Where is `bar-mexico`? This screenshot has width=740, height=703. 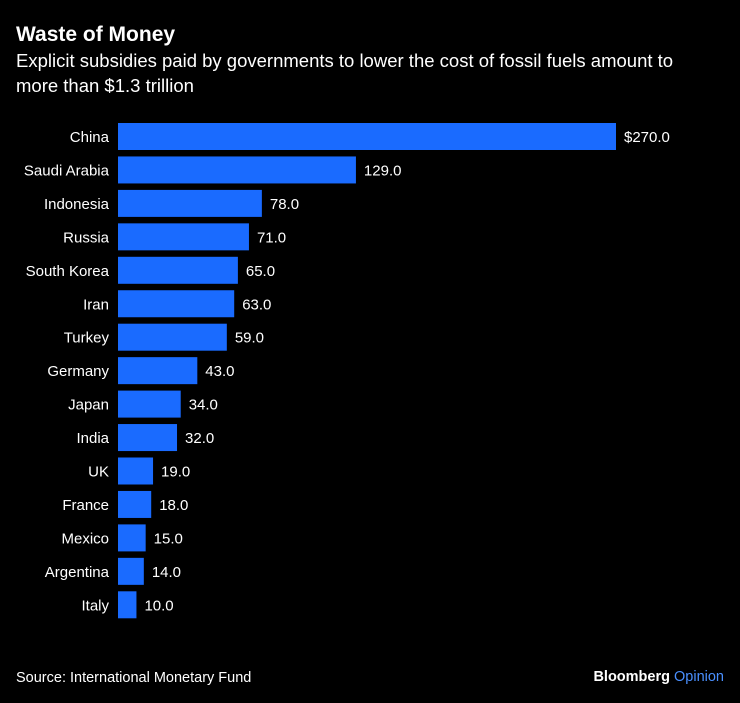
bar-mexico is located at coordinates (132, 538).